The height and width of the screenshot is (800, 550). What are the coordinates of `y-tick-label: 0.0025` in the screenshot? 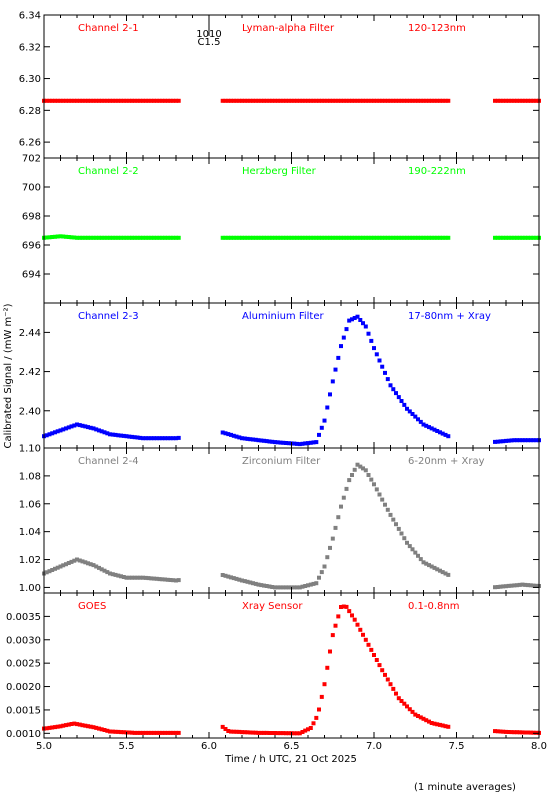 It's located at (23, 664).